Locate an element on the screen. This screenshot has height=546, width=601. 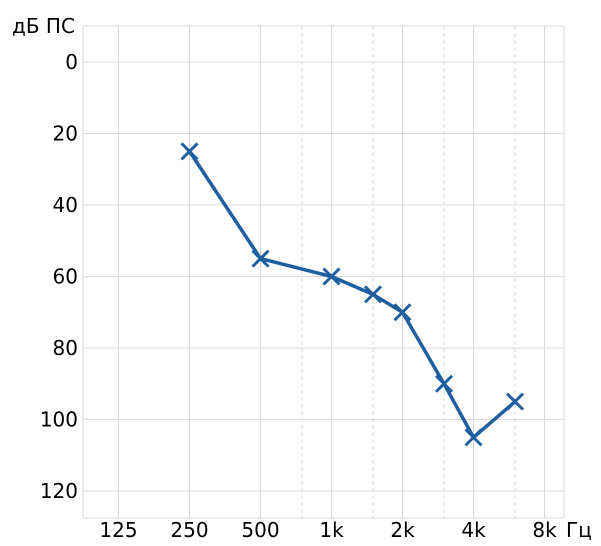
x-tick-label: 8k is located at coordinates (544, 530).